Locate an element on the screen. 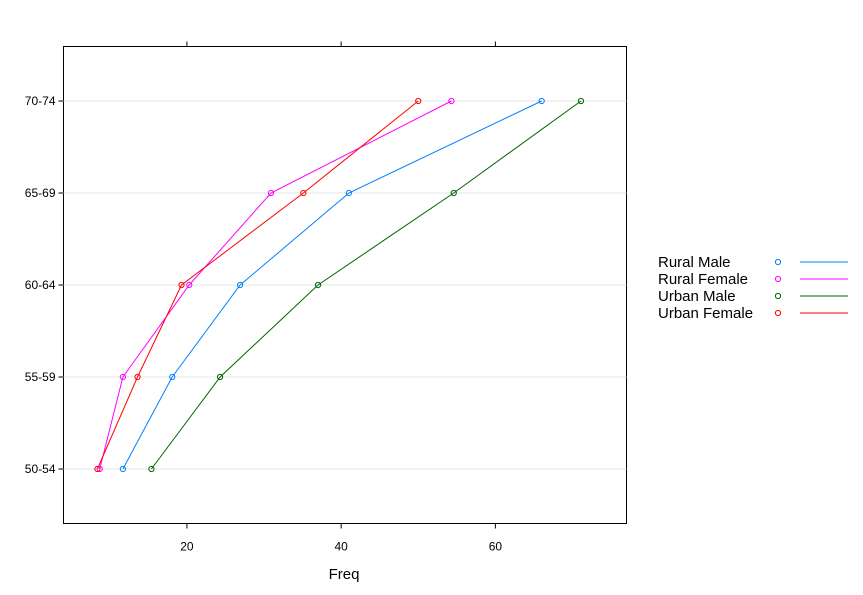 Image resolution: width=863 pixels, height=595 pixels. legend-label: Rural Female is located at coordinates (703, 279).